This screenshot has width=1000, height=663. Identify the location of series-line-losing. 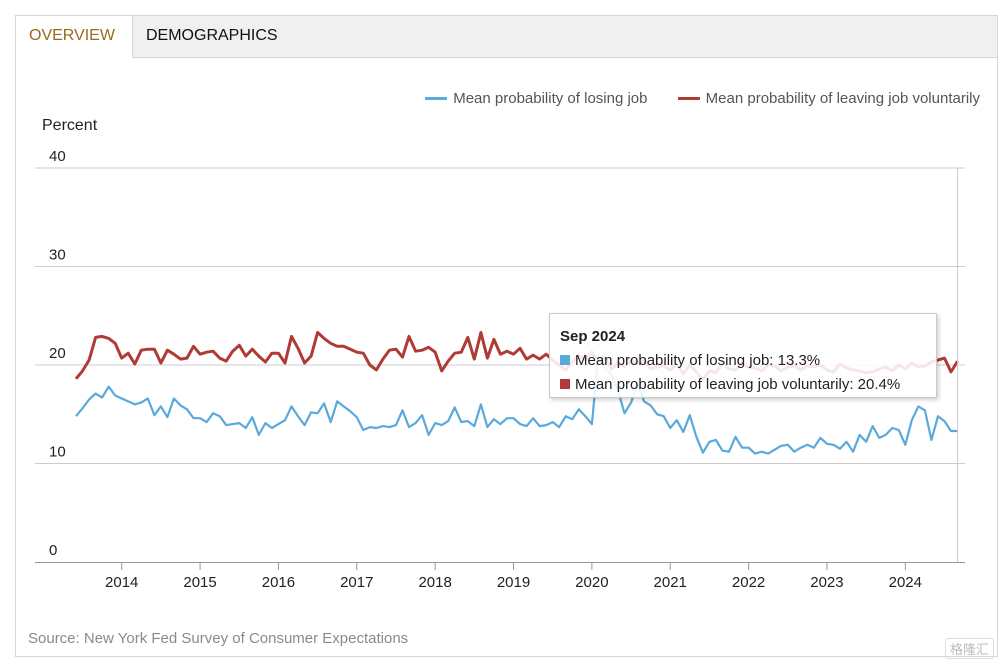
(516, 404).